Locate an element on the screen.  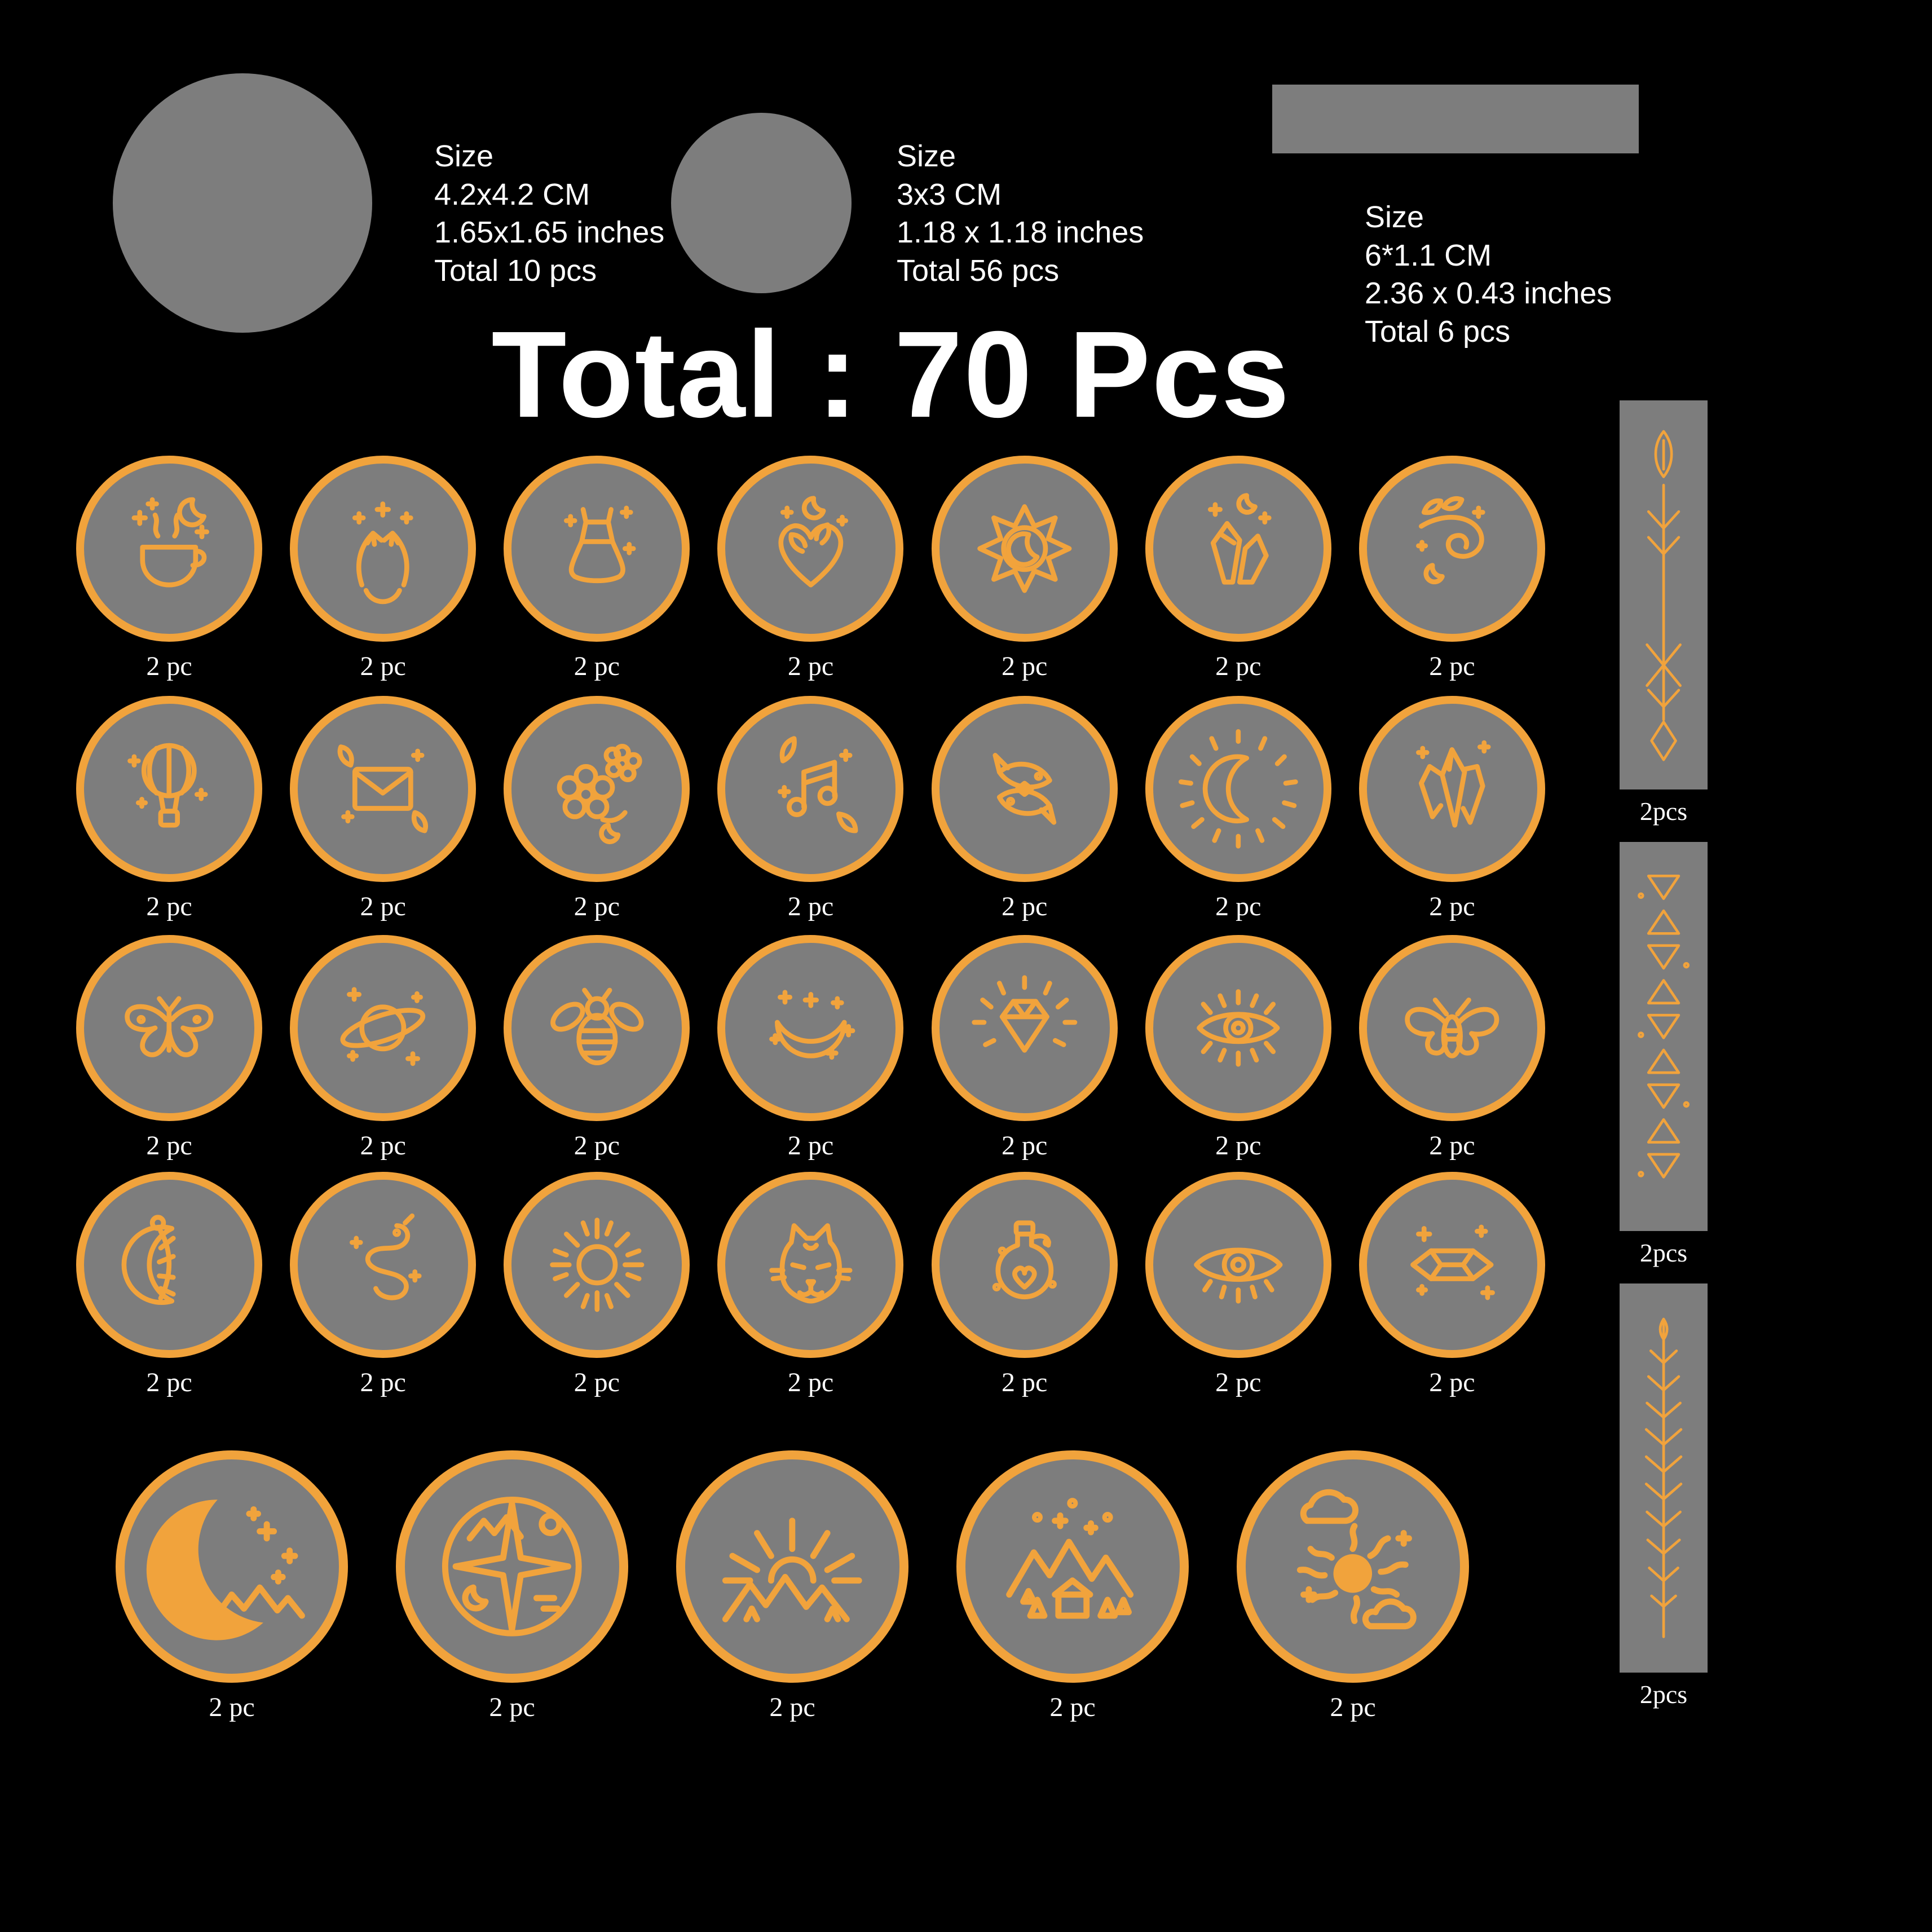
snake-sticker is located at coordinates (383, 1265).